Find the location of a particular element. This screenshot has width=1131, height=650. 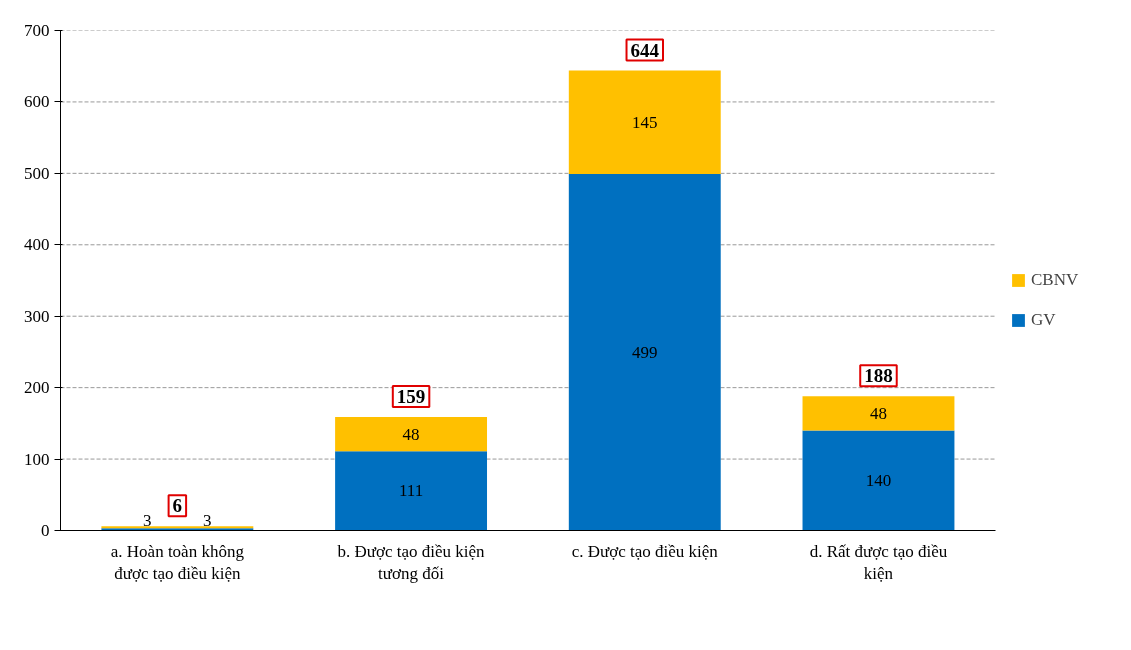

x-tick-label: c. Được tạo điều kiện is located at coordinates (645, 551).